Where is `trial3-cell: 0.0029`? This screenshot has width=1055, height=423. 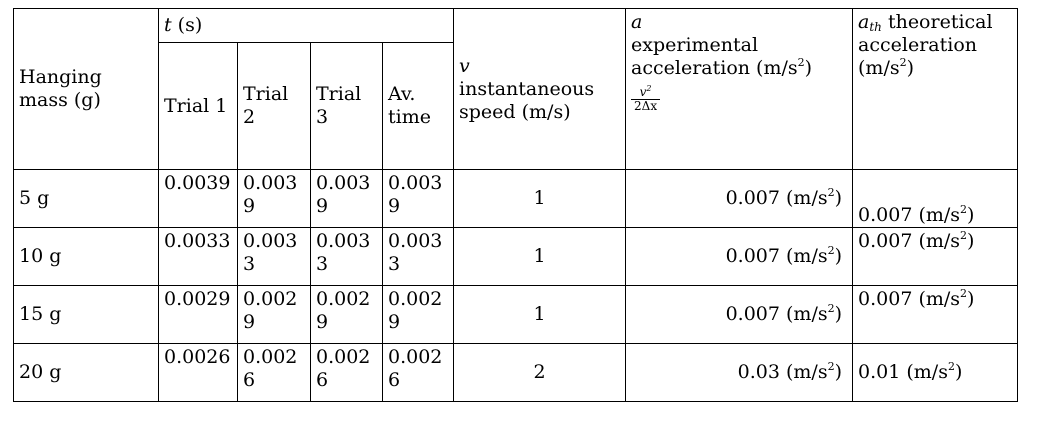
trial3-cell: 0.0029 is located at coordinates (346, 314).